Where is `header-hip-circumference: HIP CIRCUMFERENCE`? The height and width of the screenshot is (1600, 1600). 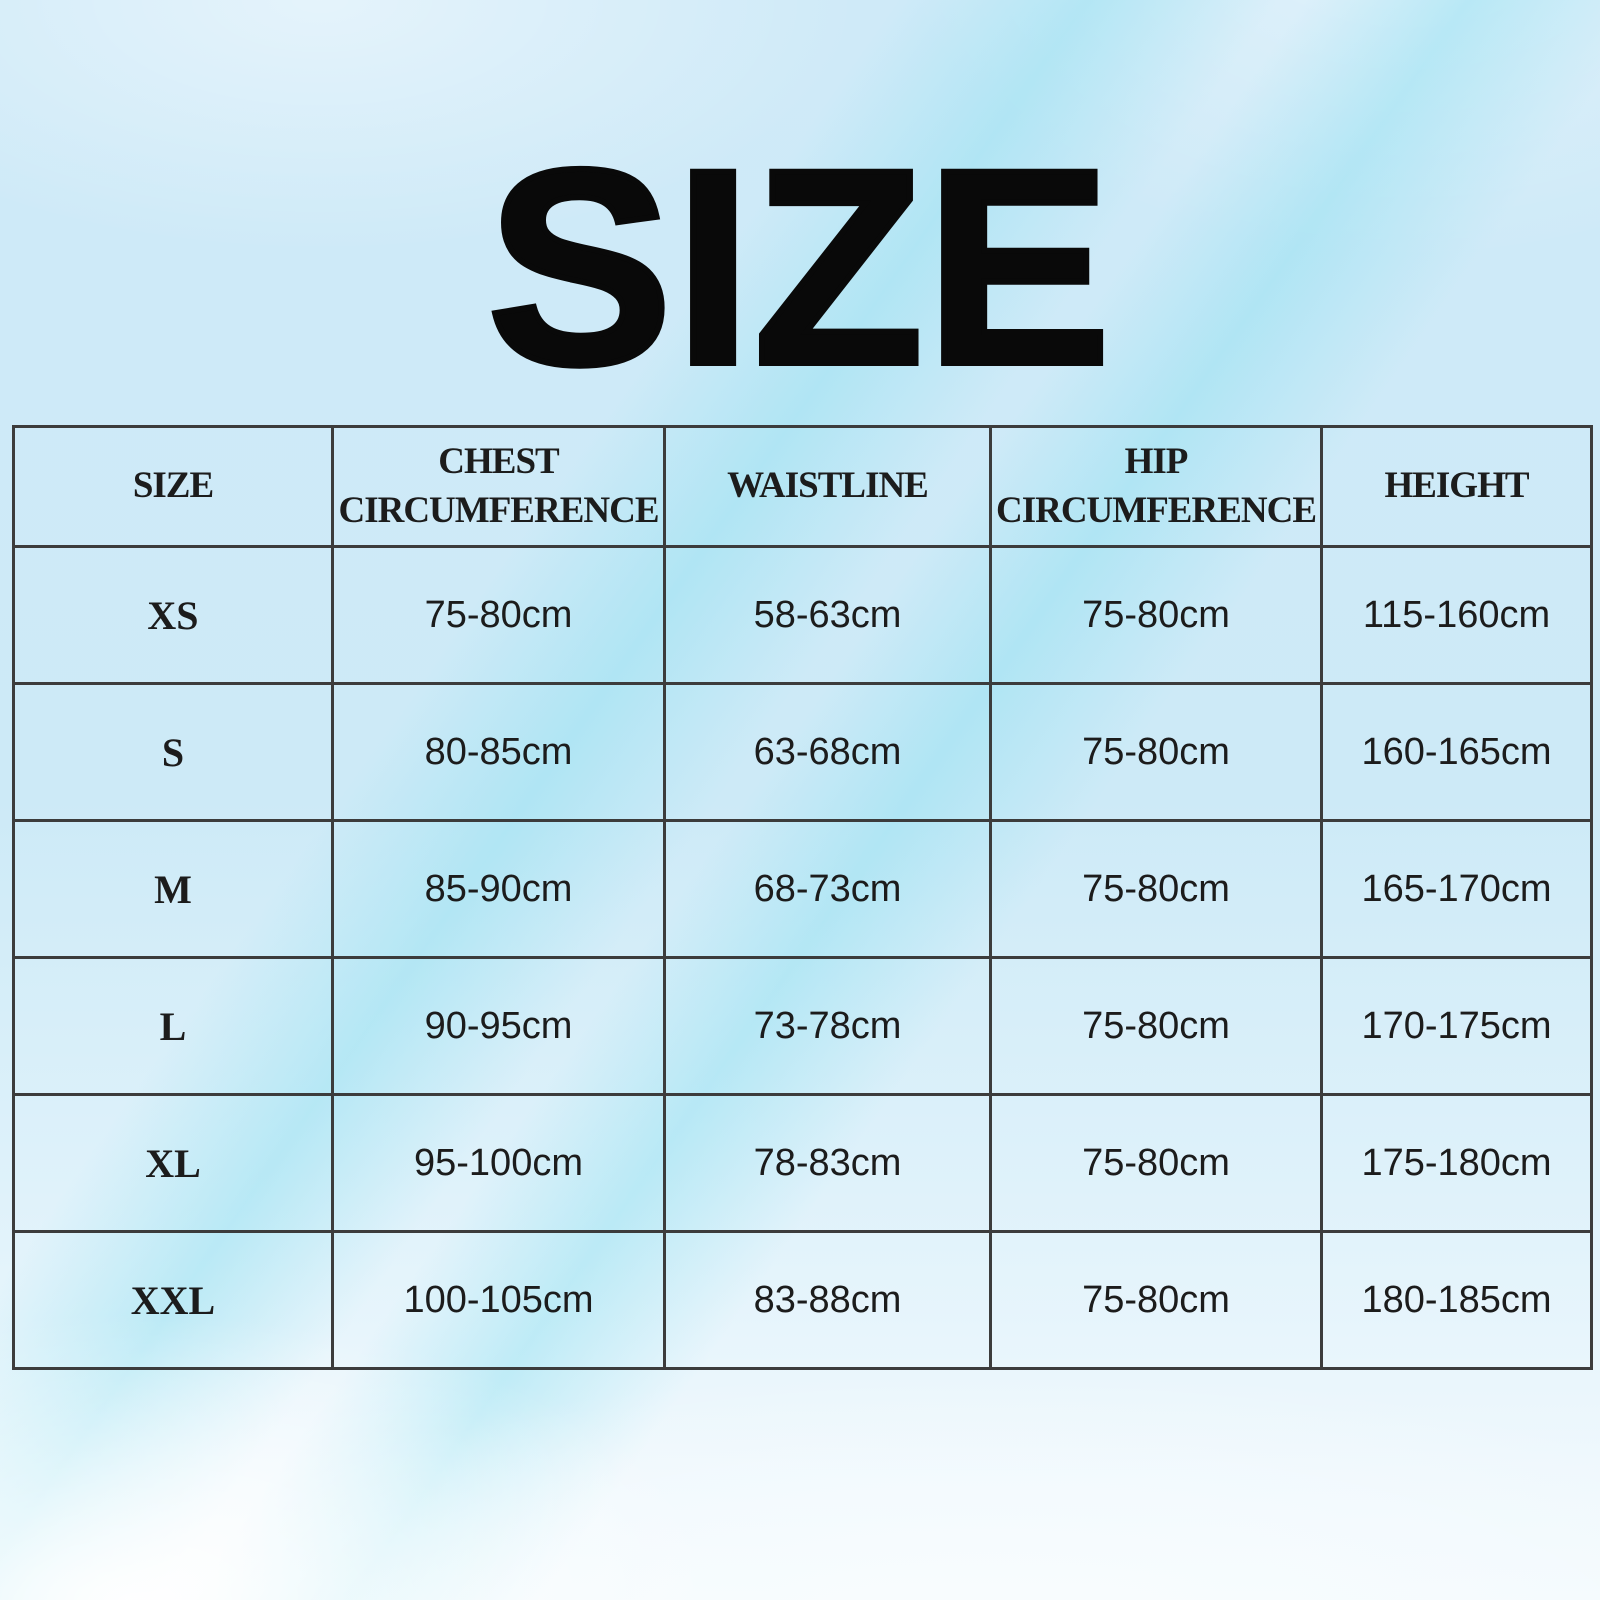
header-hip-circumference: HIP CIRCUMFERENCE is located at coordinates (1156, 486).